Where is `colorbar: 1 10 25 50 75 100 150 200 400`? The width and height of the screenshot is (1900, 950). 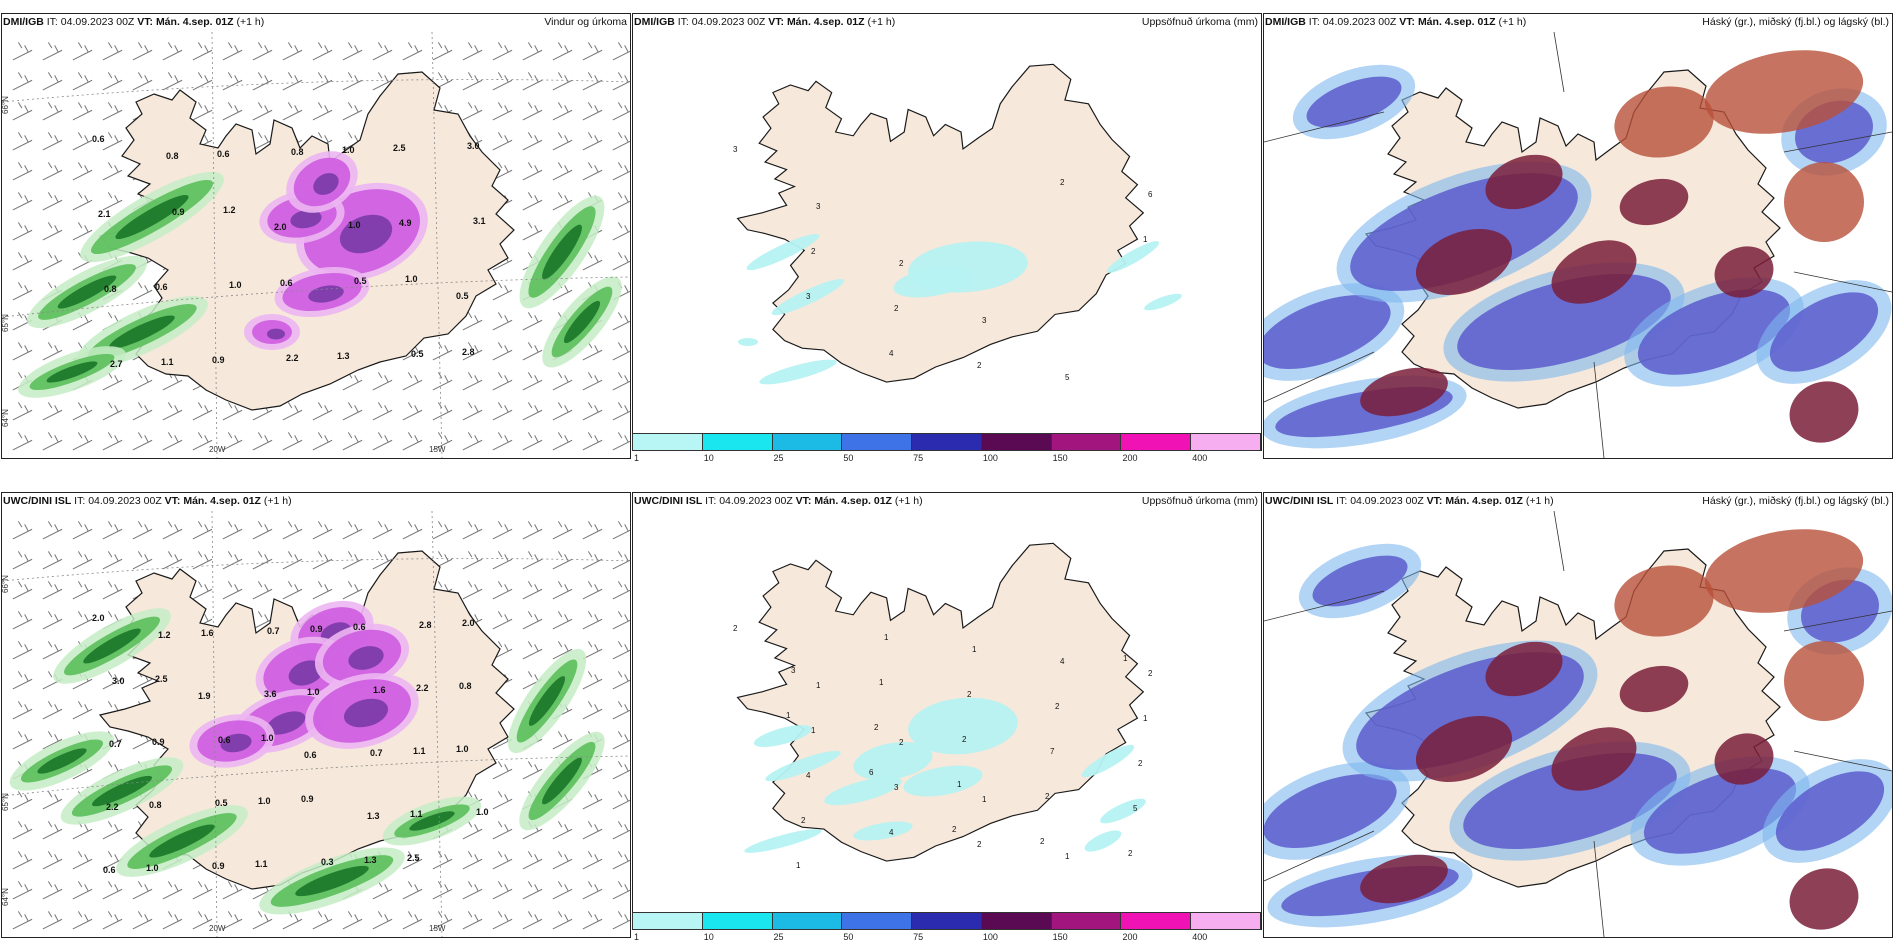
colorbar: 1 10 25 50 75 100 150 200 400 is located at coordinates (947, 448).